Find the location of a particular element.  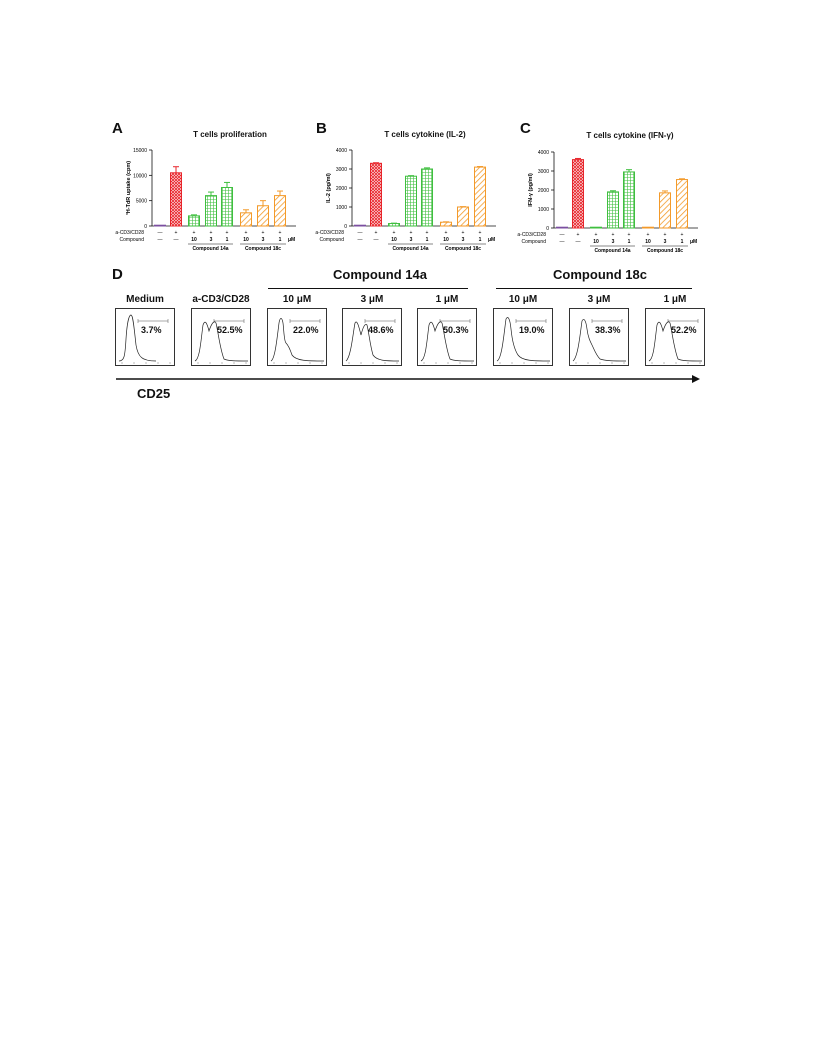

group-title-14a: Compound 14a is located at coordinates (380, 274).